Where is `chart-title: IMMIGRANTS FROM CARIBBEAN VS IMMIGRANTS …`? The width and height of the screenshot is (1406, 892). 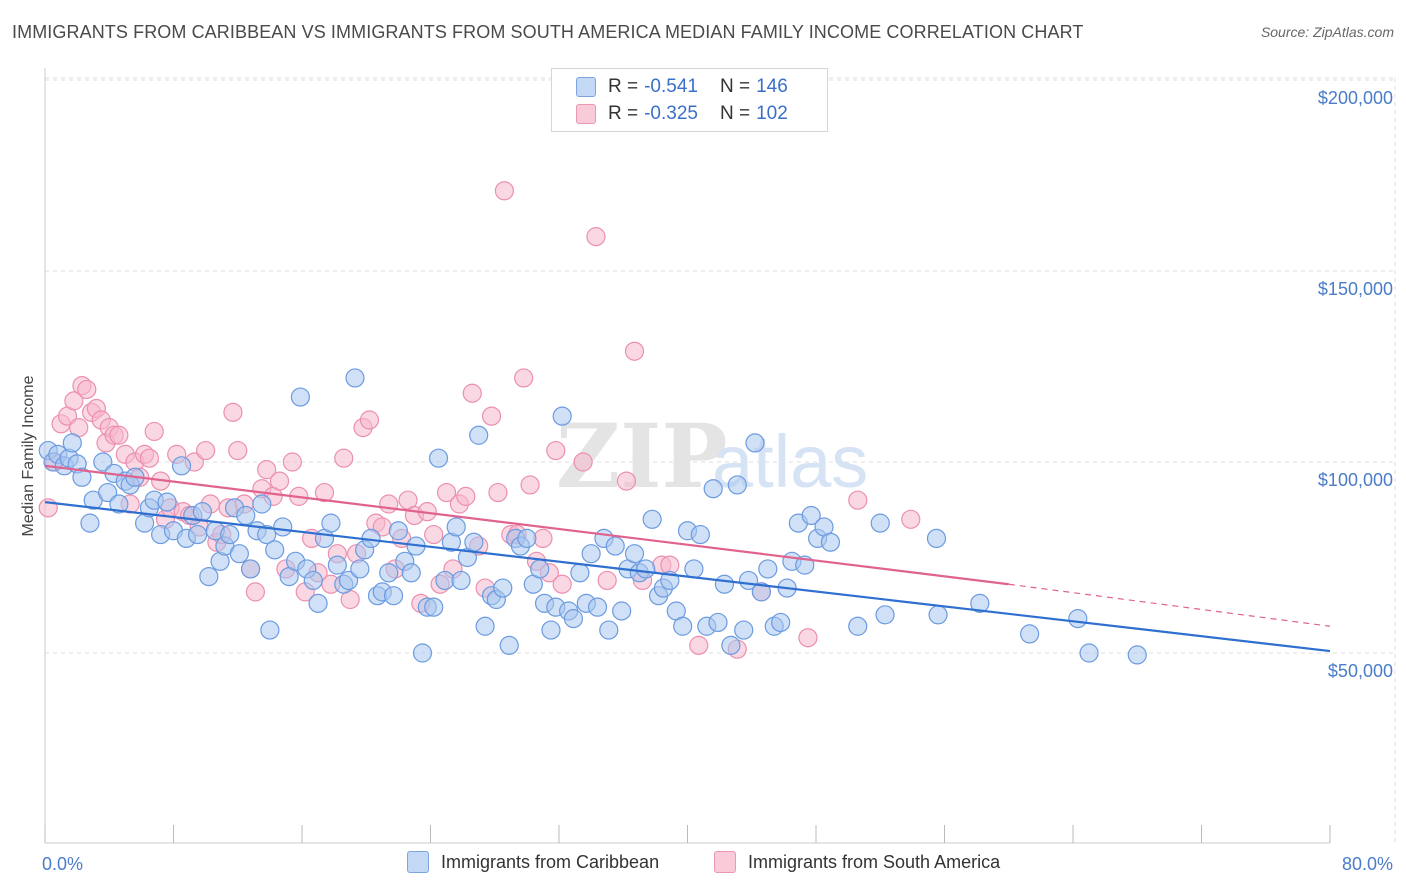
chart-title: IMMIGRANTS FROM CARIBBEAN VS IMMIGRANTS … is located at coordinates (548, 32).